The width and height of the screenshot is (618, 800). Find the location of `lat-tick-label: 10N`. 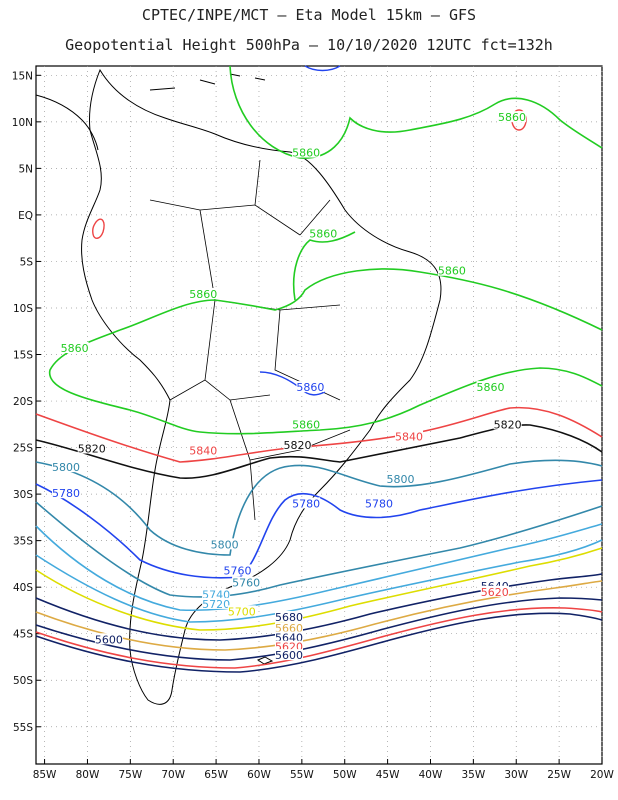

lat-tick-label: 10N is located at coordinates (22, 123).